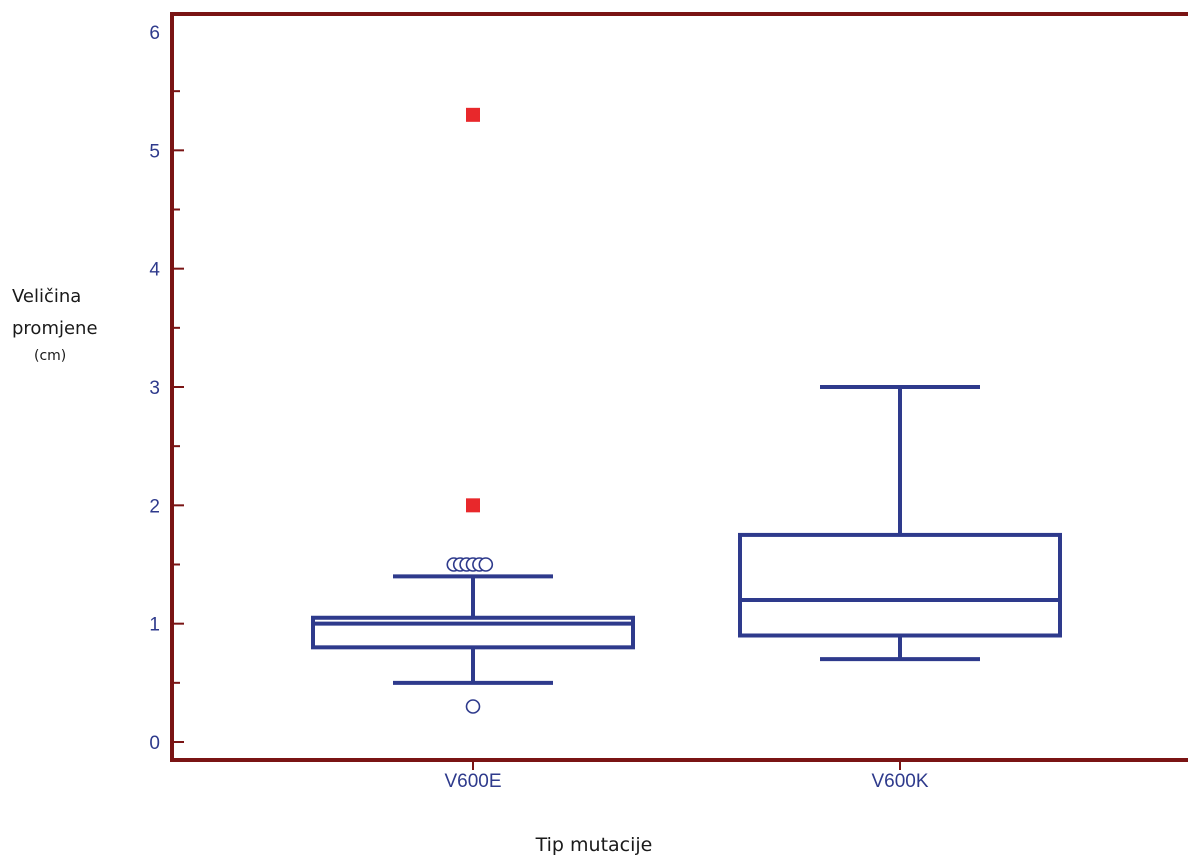  Describe the element at coordinates (154, 388) in the screenshot. I see `y-tick-label: 3` at that location.